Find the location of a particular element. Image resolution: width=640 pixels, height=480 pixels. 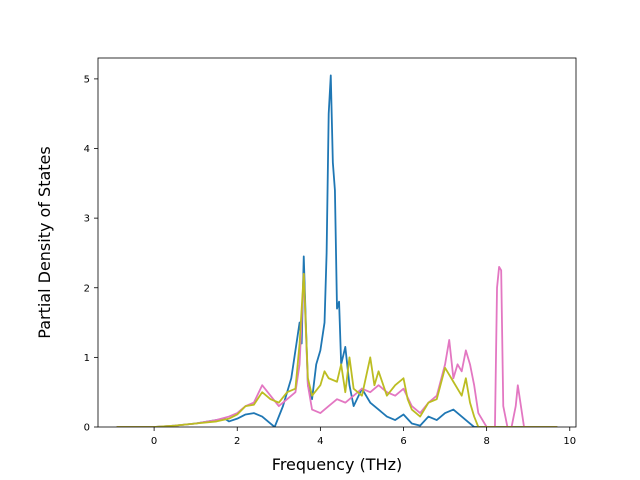

y-tick-label: 2 is located at coordinates (87, 288).